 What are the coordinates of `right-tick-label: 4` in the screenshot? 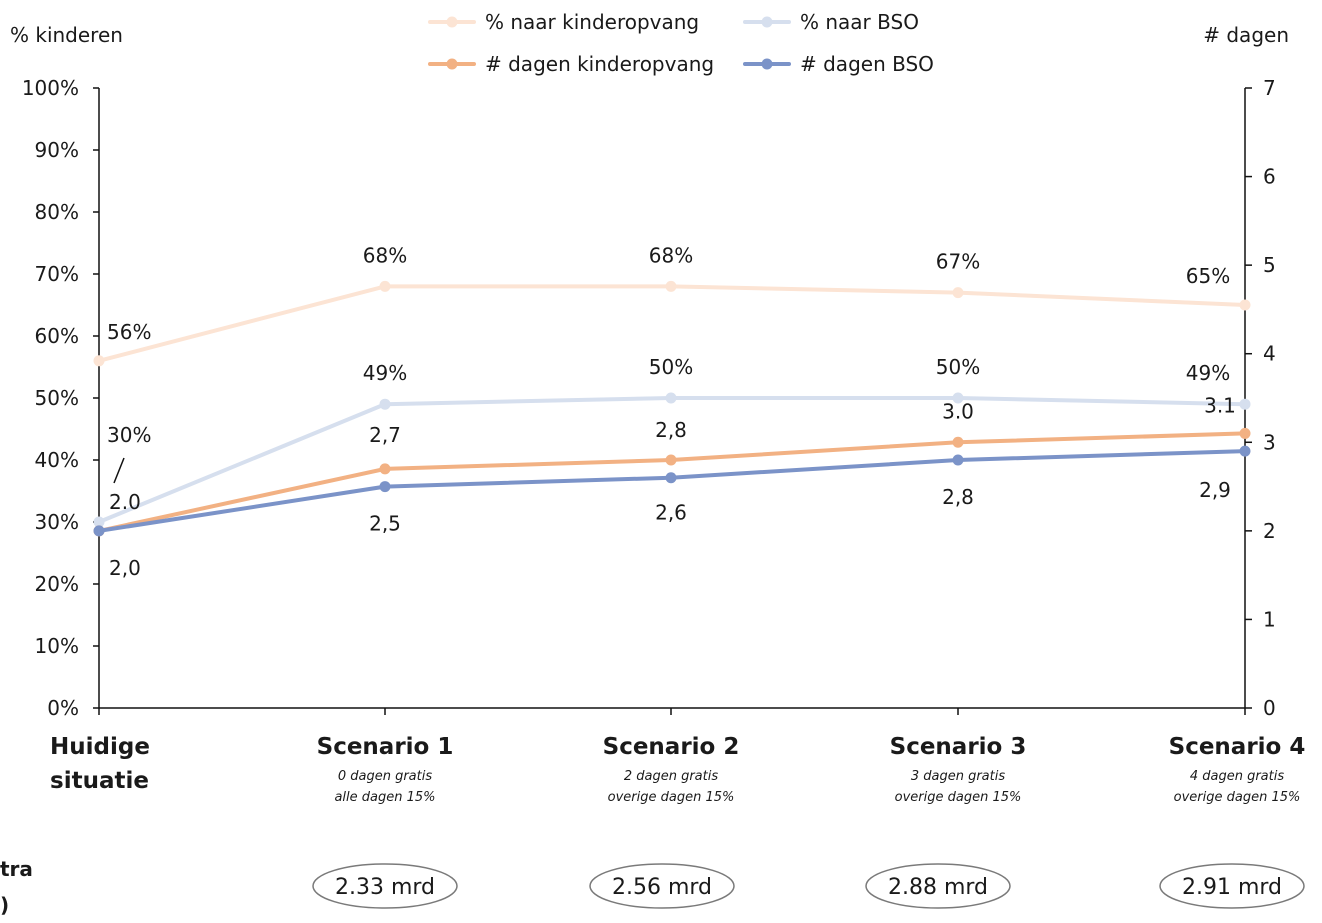 It's located at (1269, 354).